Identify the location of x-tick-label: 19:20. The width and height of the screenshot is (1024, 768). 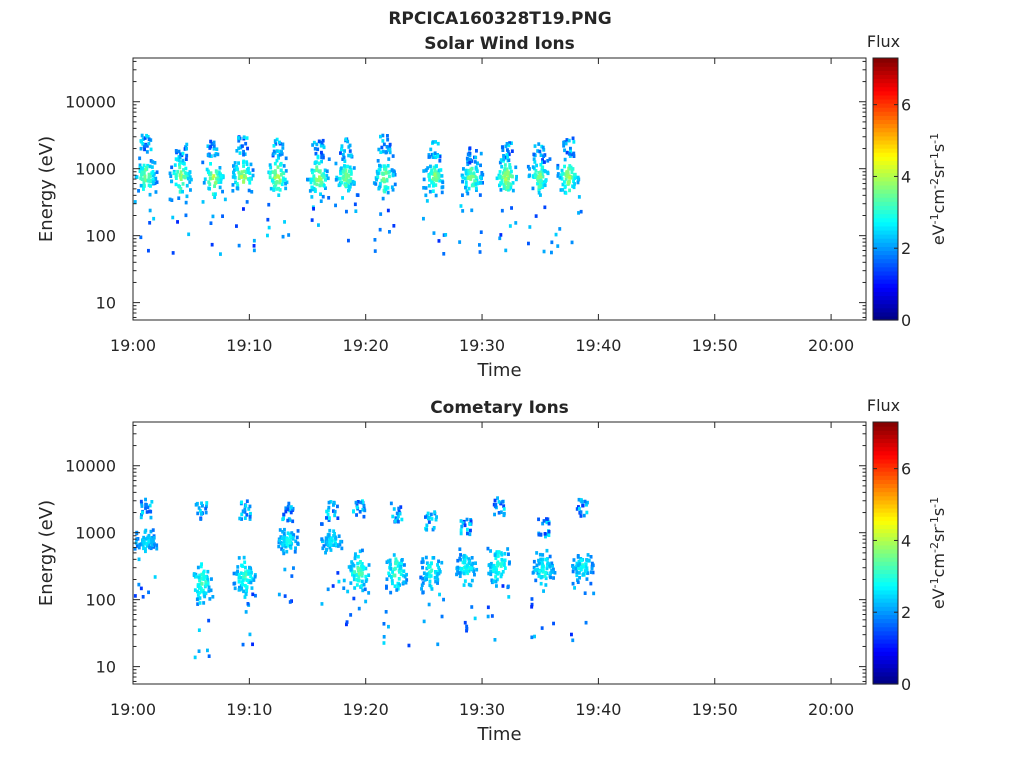
(366, 709).